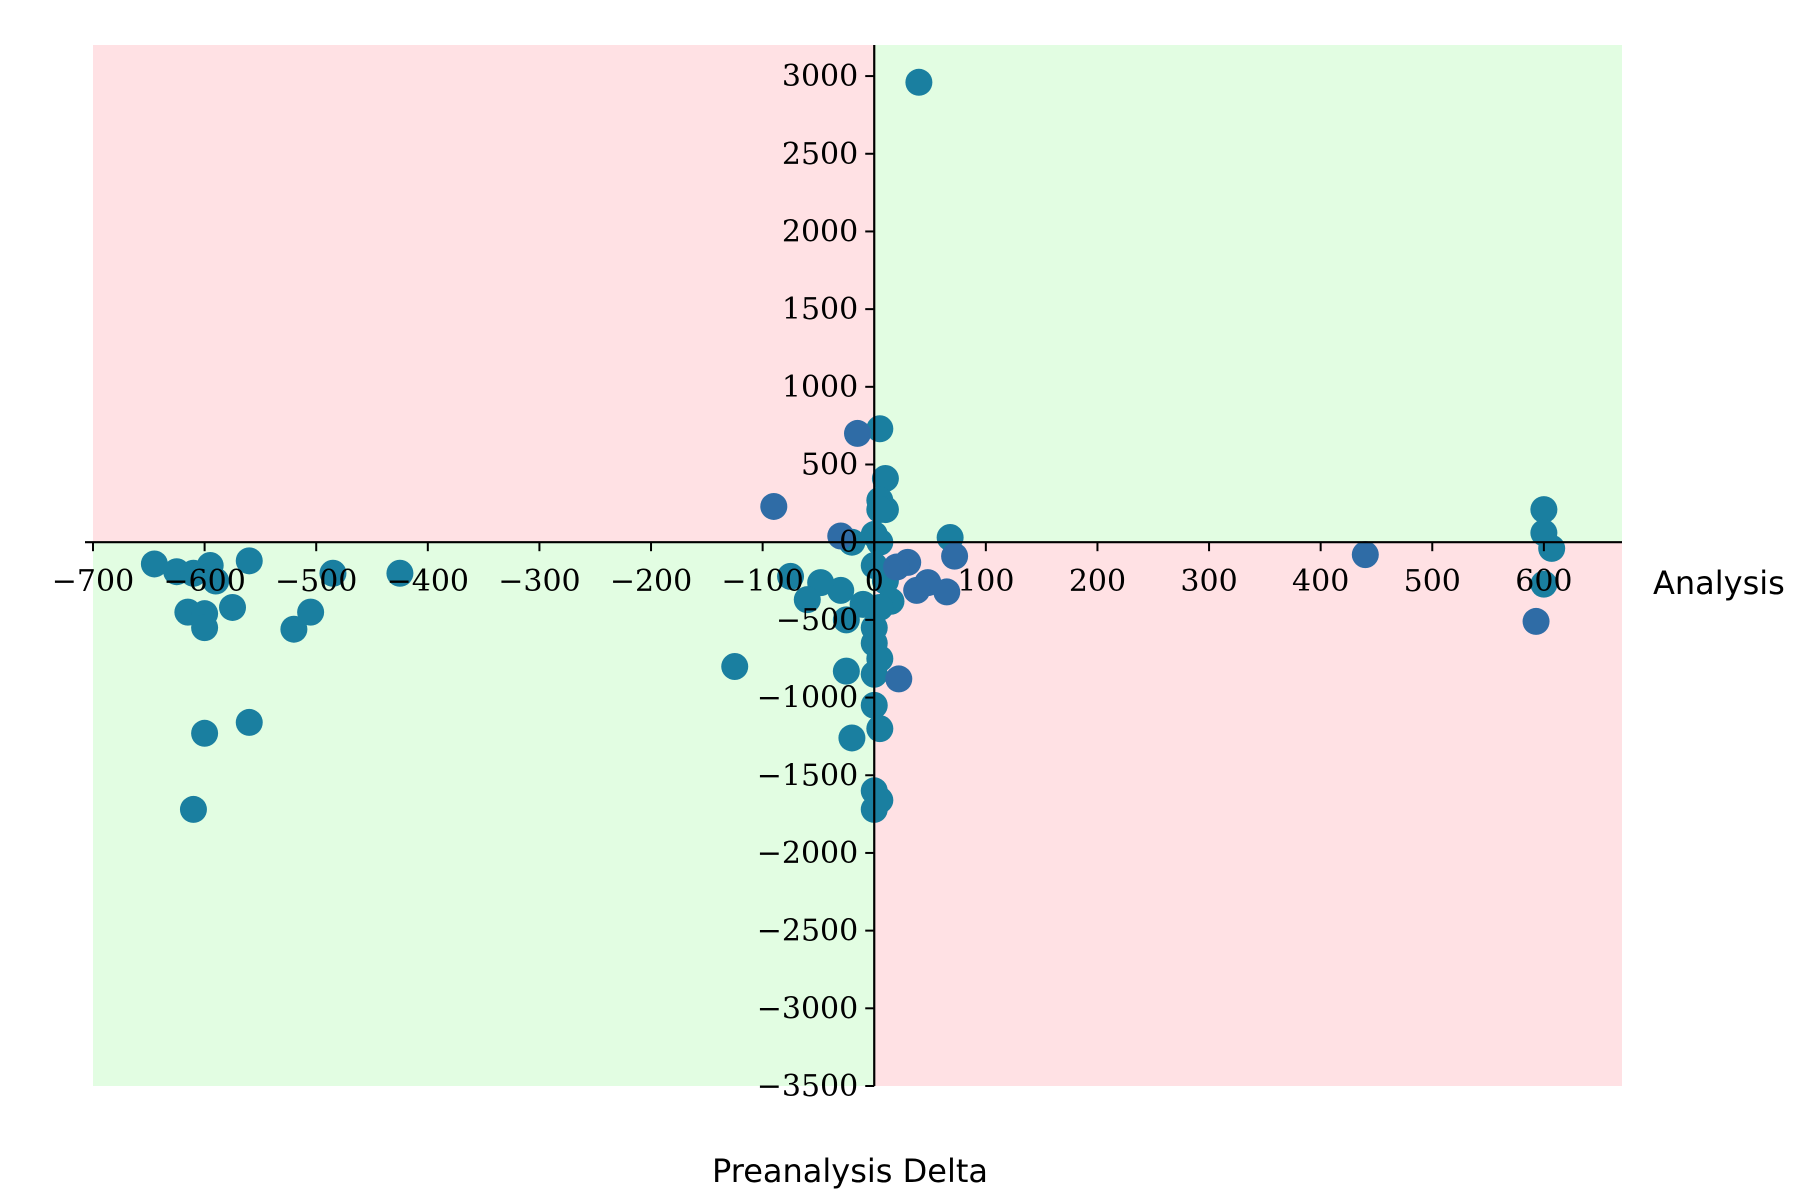 This screenshot has width=1800, height=1200. Describe the element at coordinates (820, 231) in the screenshot. I see `y-tick-label: 2000` at that location.